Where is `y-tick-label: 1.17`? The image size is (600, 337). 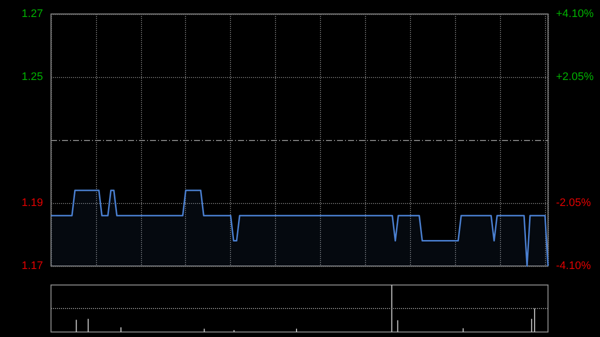 y-tick-label: 1.17 is located at coordinates (32, 266).